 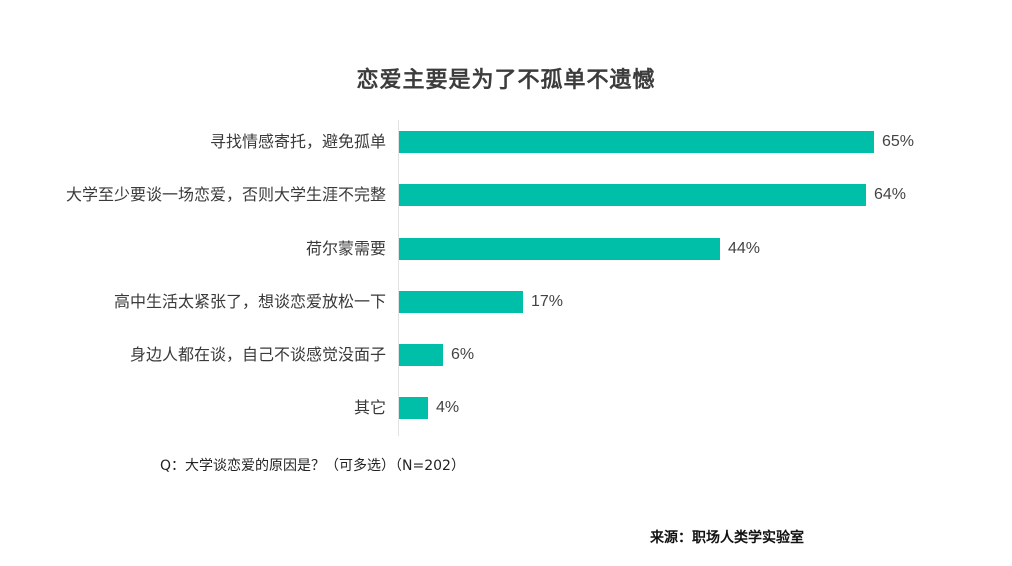 What do you see at coordinates (744, 248) in the screenshot?
I see `value-label: 44%` at bounding box center [744, 248].